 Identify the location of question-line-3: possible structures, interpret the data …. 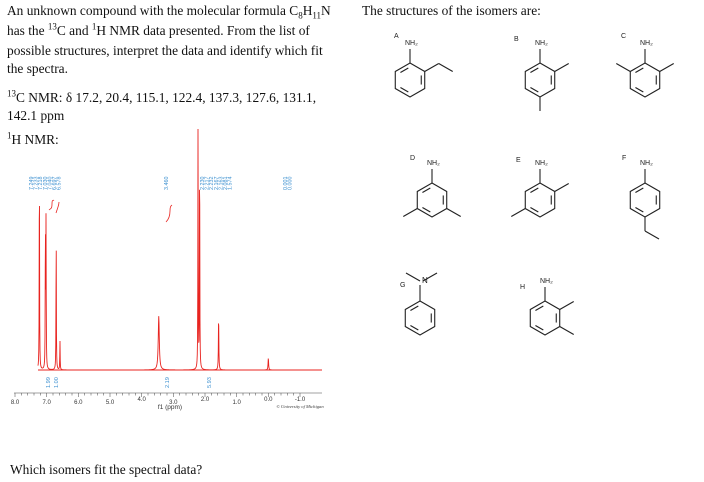
(165, 50).